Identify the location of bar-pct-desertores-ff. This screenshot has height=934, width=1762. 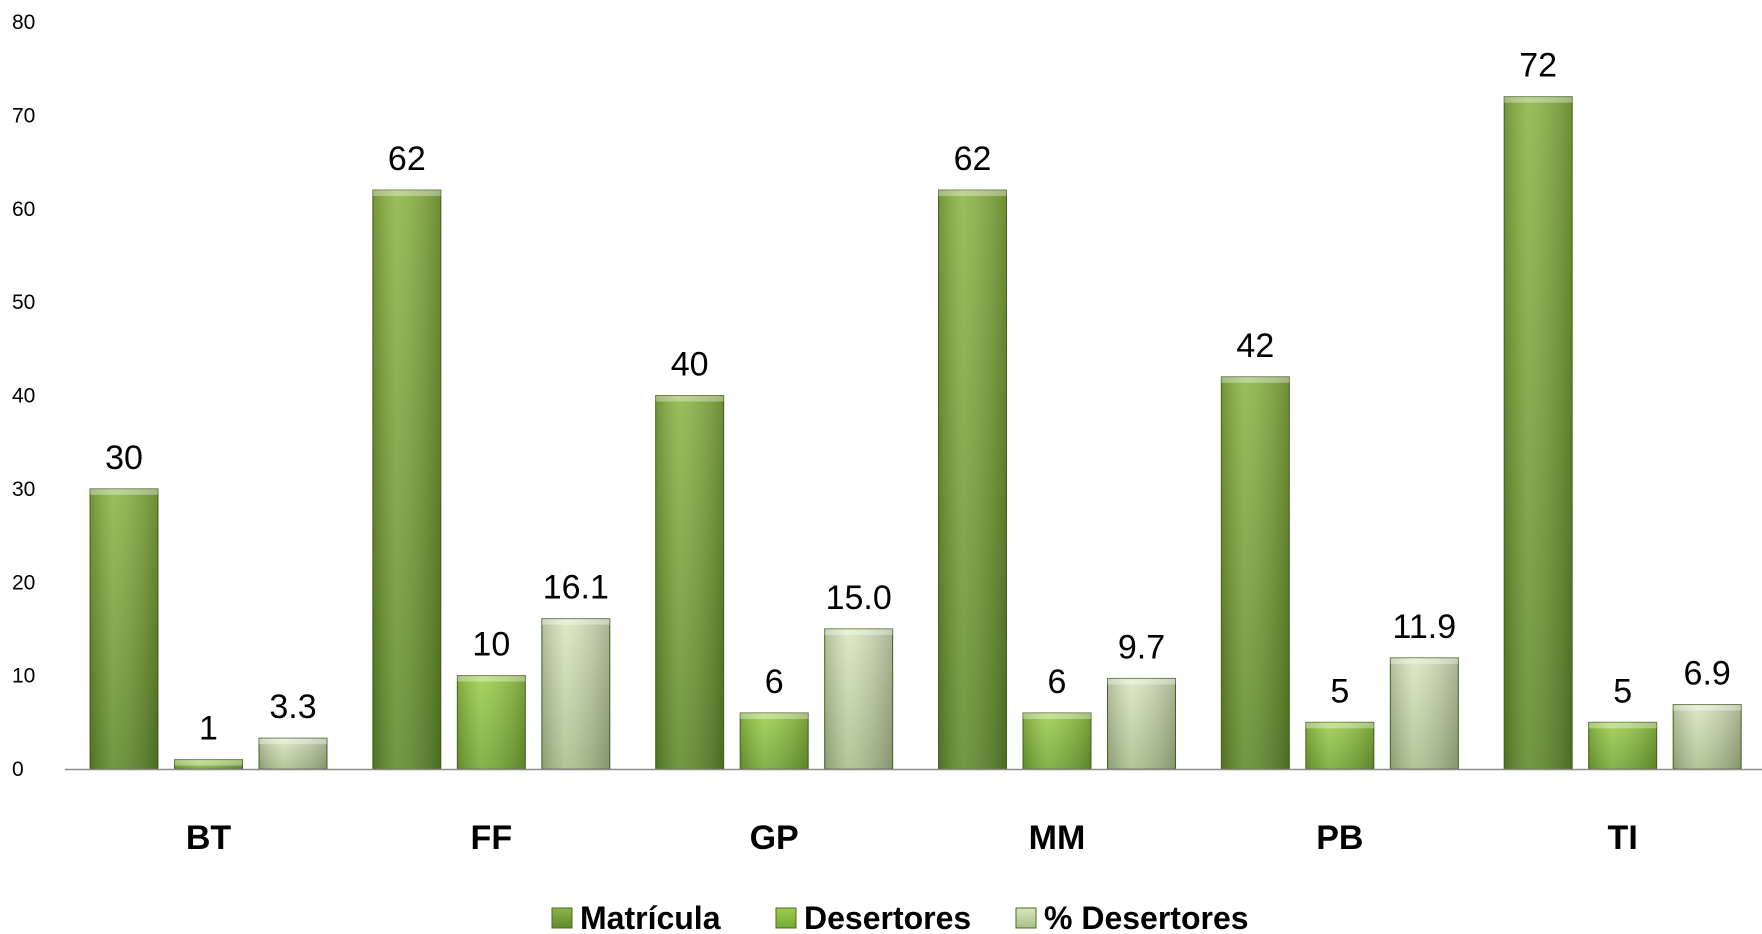
(576, 694).